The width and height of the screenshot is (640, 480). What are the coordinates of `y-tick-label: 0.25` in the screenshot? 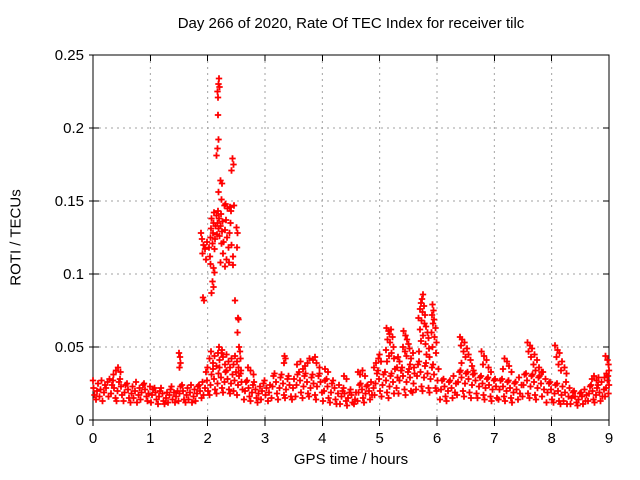 It's located at (69, 55).